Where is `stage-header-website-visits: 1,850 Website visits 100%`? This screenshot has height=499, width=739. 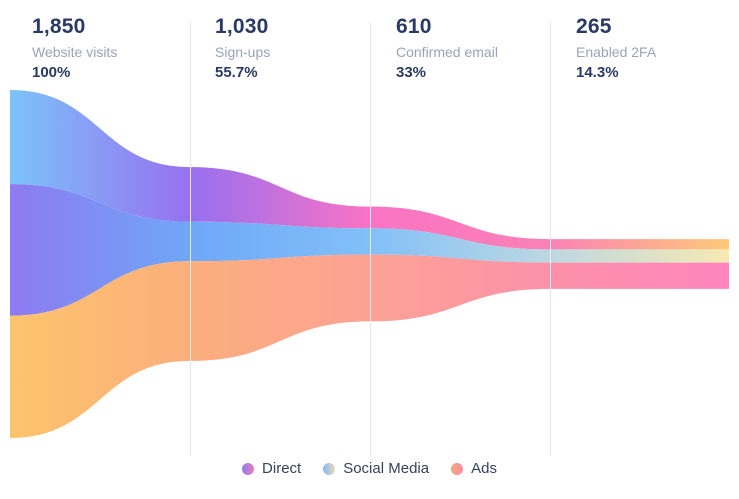
stage-header-website-visits: 1,850 Website visits 100% is located at coordinates (112, 48).